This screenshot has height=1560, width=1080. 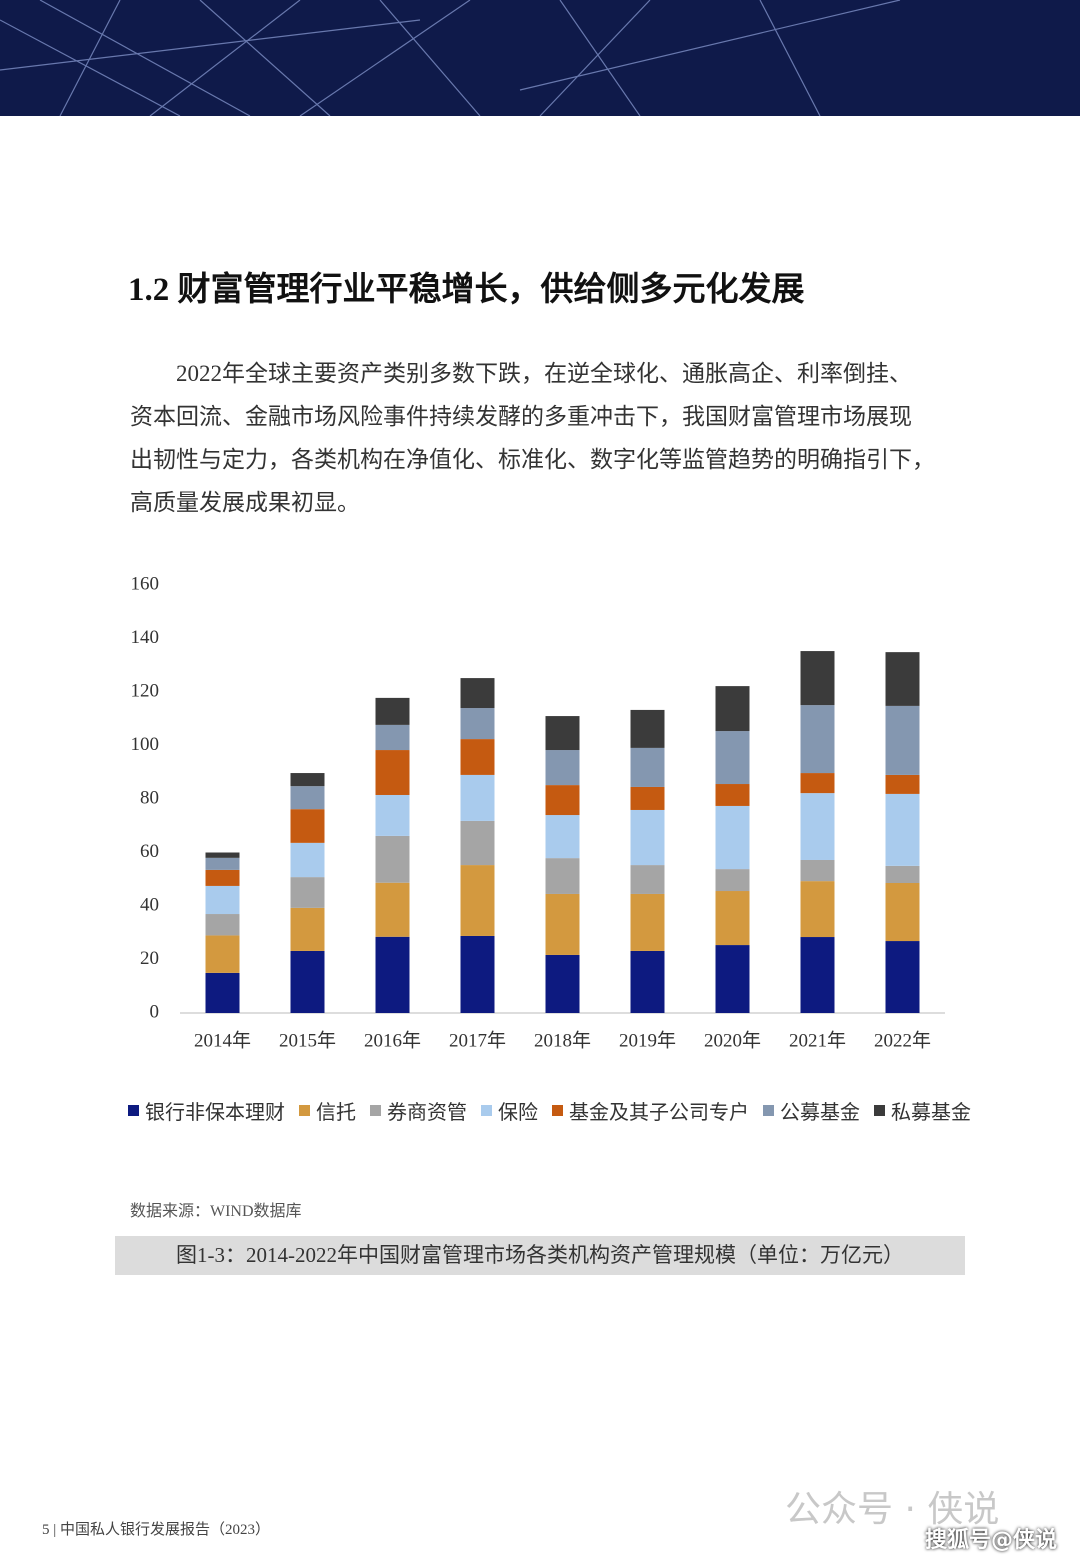 I want to click on x-tick-label: 2014年, so click(x=222, y=1040).